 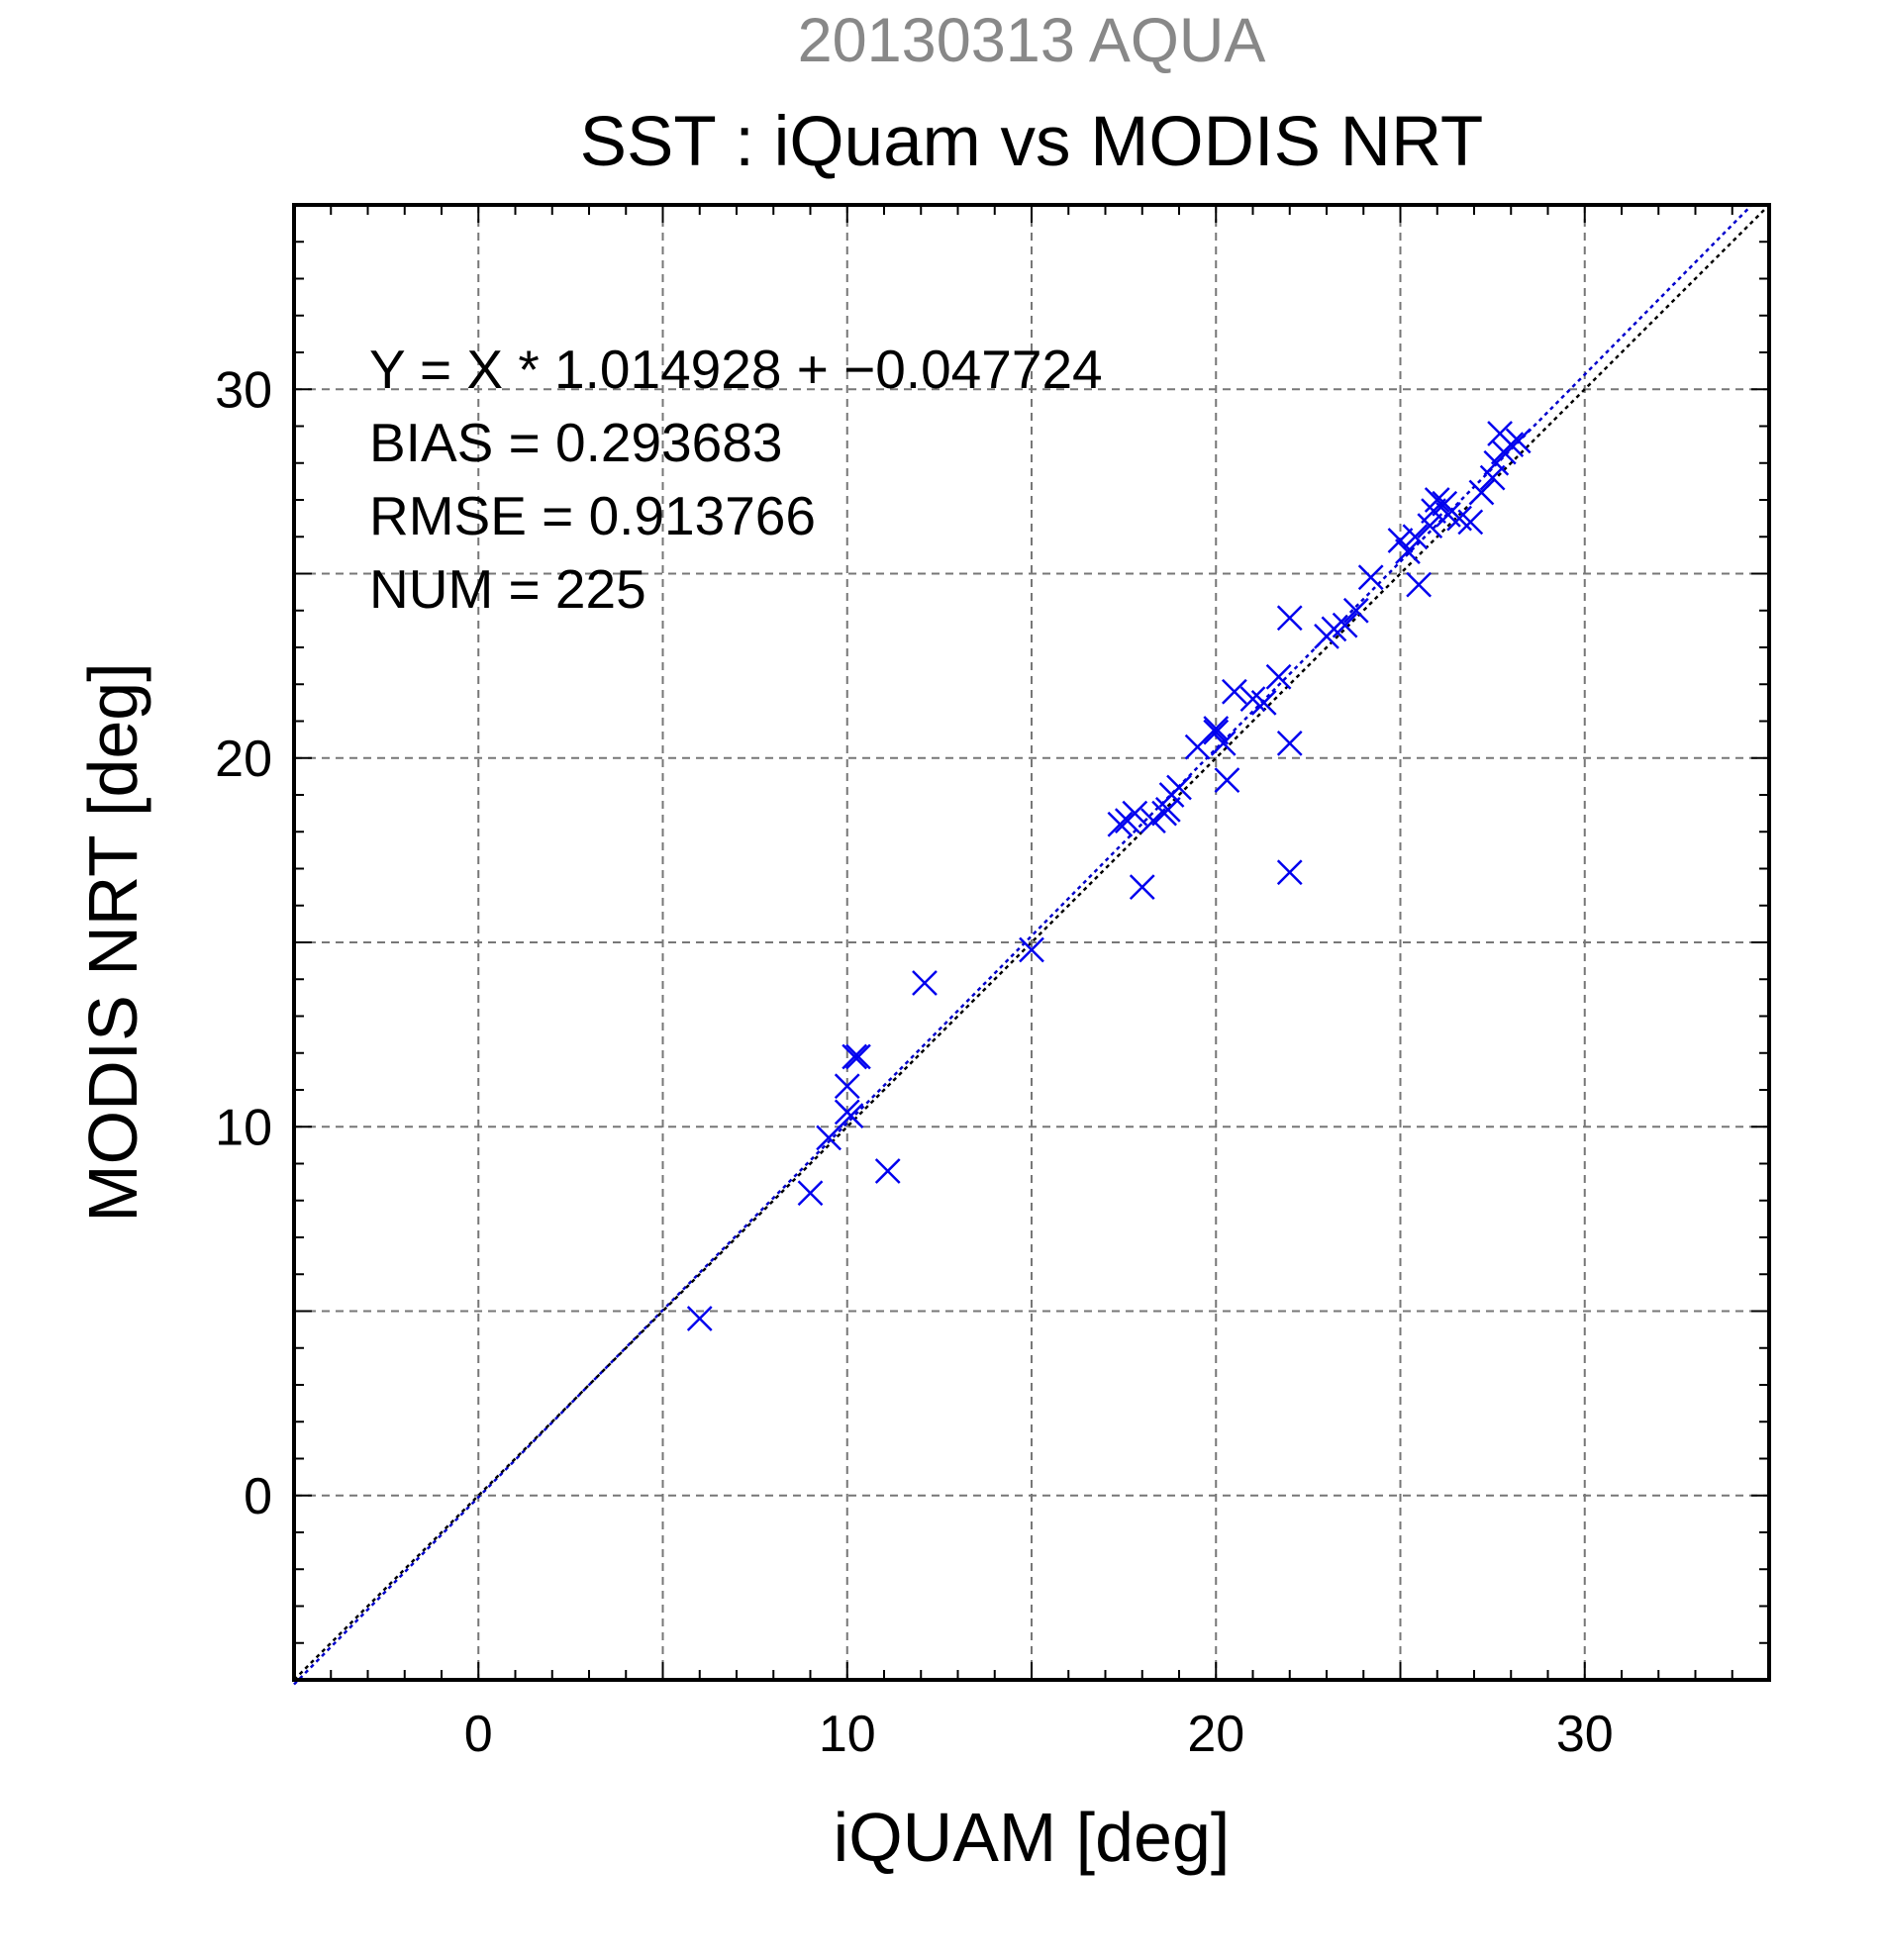 What do you see at coordinates (1032, 40) in the screenshot?
I see `date-title: 20130313 AQUA` at bounding box center [1032, 40].